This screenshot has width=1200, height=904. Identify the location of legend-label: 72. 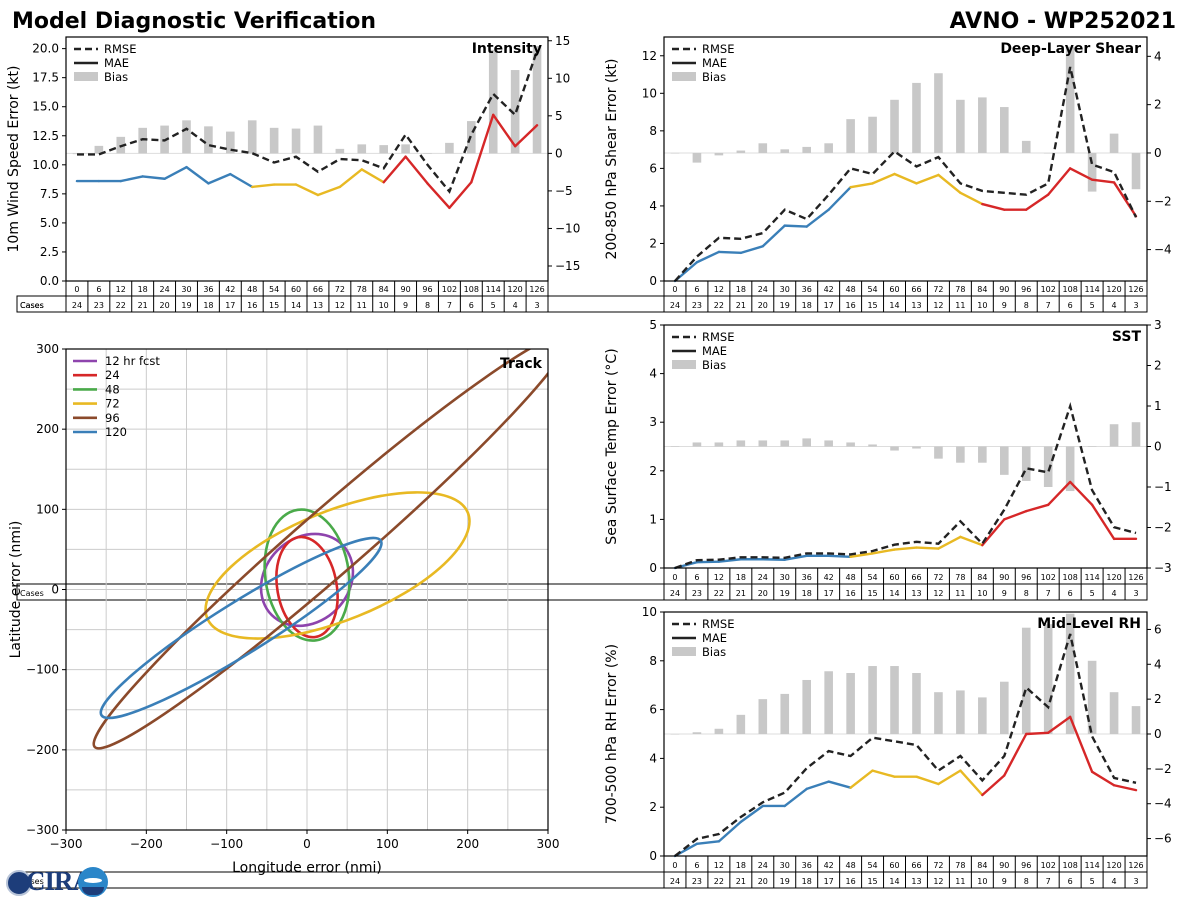
(112, 404).